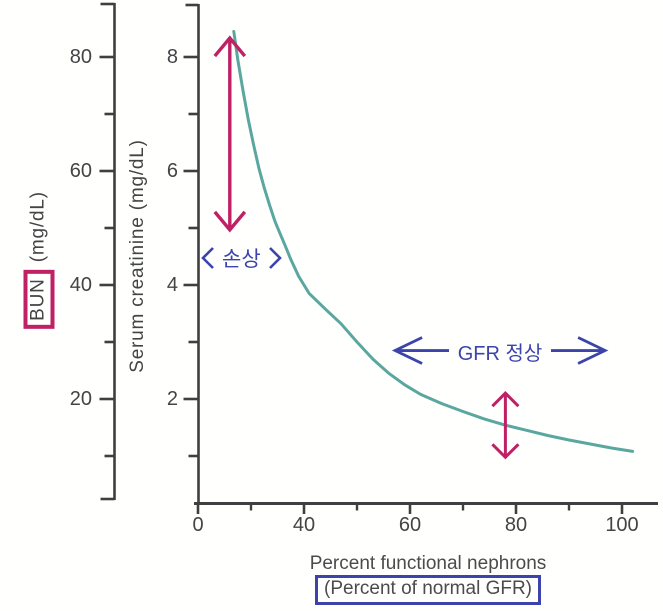 This screenshot has height=611, width=663. I want to click on damage-label-text: 손상, so click(241, 259).